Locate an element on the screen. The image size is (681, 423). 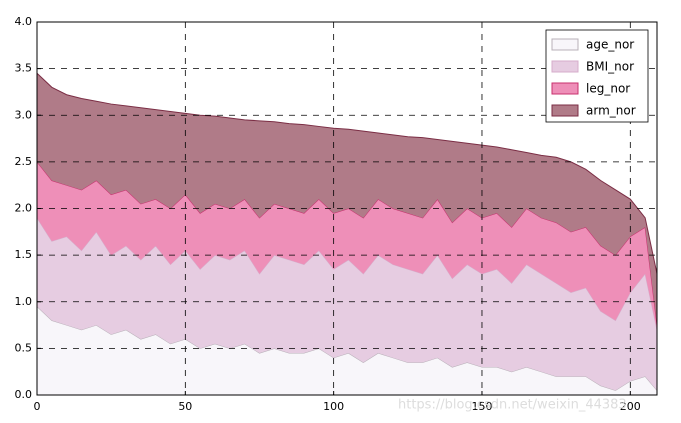
y-tick-label: 3.5 is located at coordinates (24, 68).